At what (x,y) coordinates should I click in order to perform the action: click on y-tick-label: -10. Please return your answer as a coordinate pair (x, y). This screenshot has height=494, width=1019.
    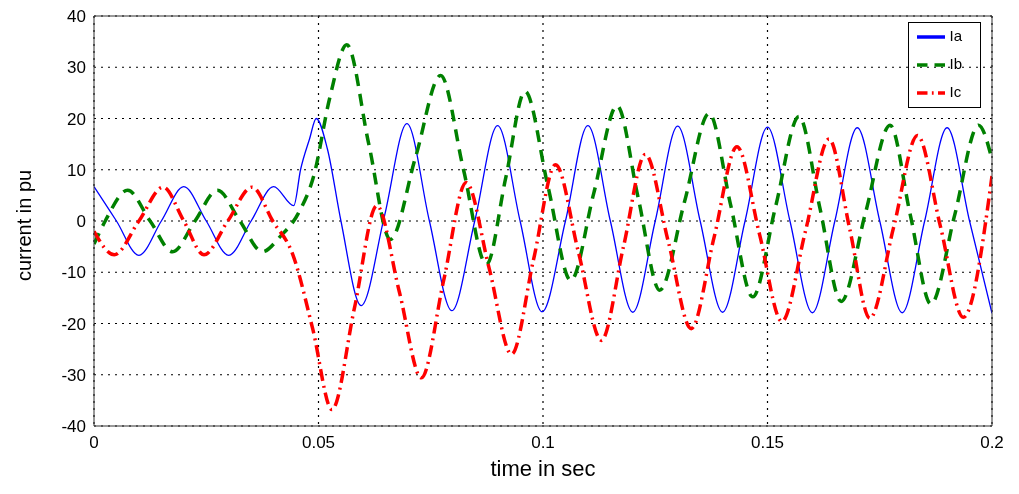
    Looking at the image, I should click on (73, 273).